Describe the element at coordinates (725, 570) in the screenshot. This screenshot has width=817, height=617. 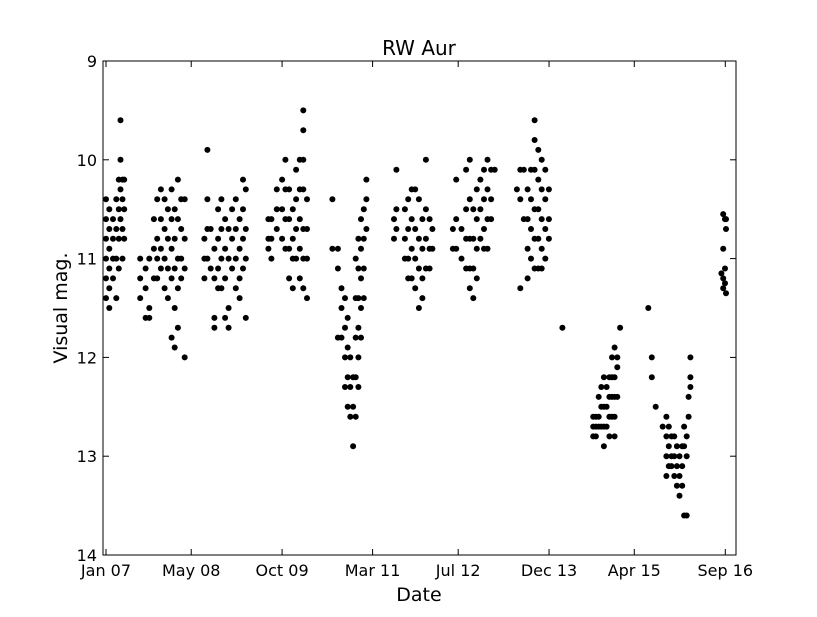
I see `x-tick-label: Sep 16` at that location.